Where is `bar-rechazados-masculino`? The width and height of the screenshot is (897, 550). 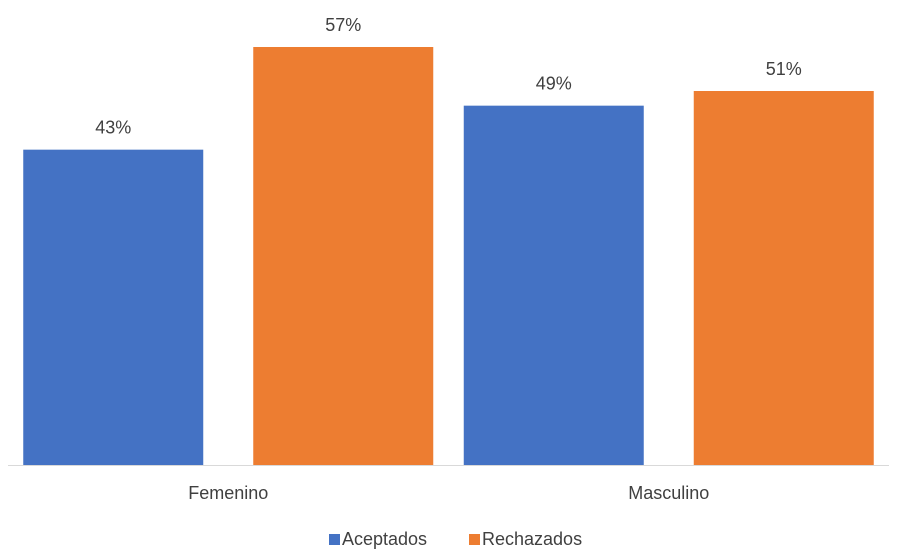
bar-rechazados-masculino is located at coordinates (783, 278).